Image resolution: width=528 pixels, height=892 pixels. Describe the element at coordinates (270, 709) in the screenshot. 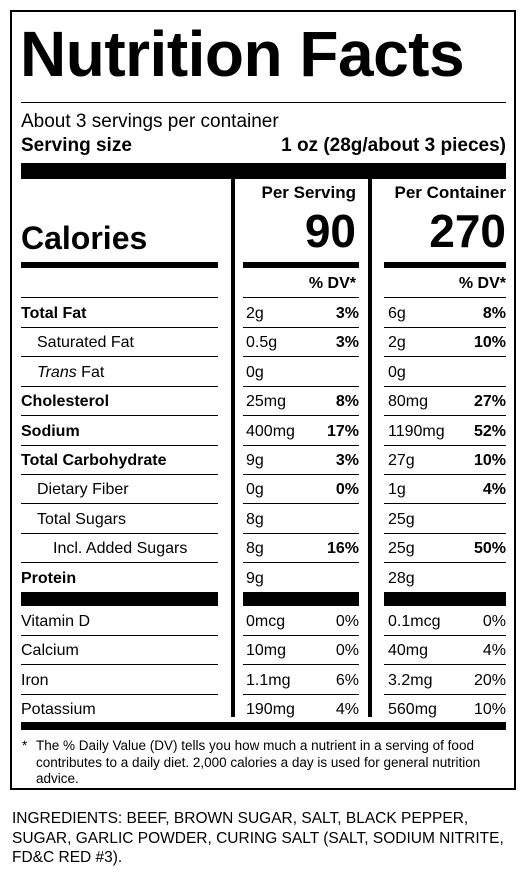

I see `serving-amount: 190mg` at that location.